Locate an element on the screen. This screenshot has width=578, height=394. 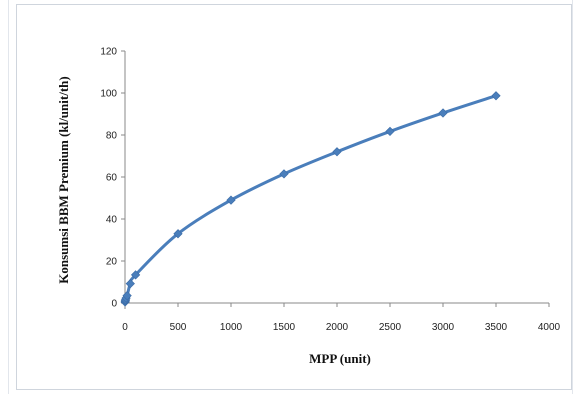
x-tick-label: 4000 is located at coordinates (549, 327).